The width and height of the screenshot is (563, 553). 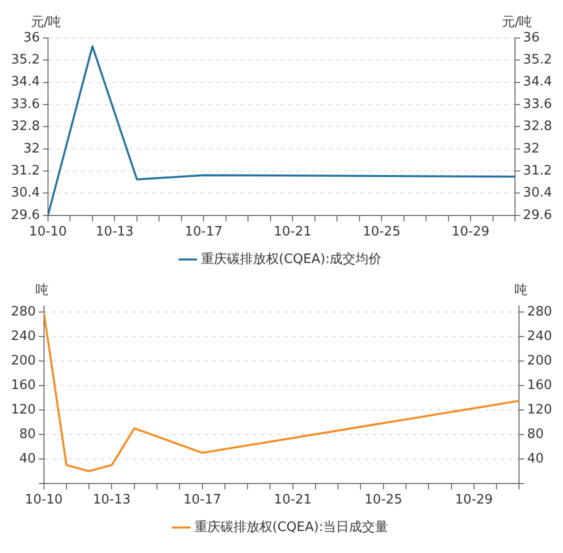 I want to click on y2-tick-label: 32, so click(x=531, y=148).